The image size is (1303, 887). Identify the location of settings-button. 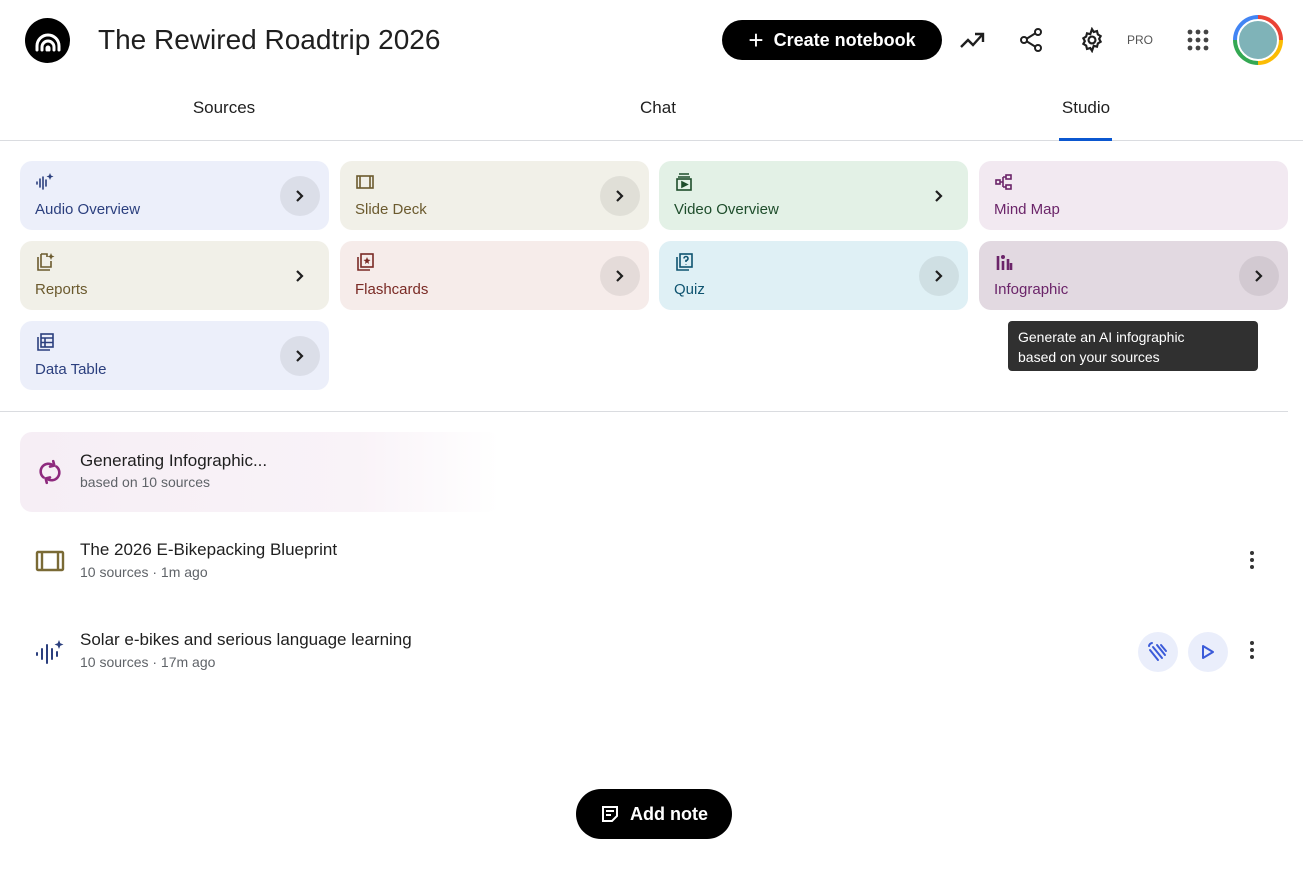
(1092, 40).